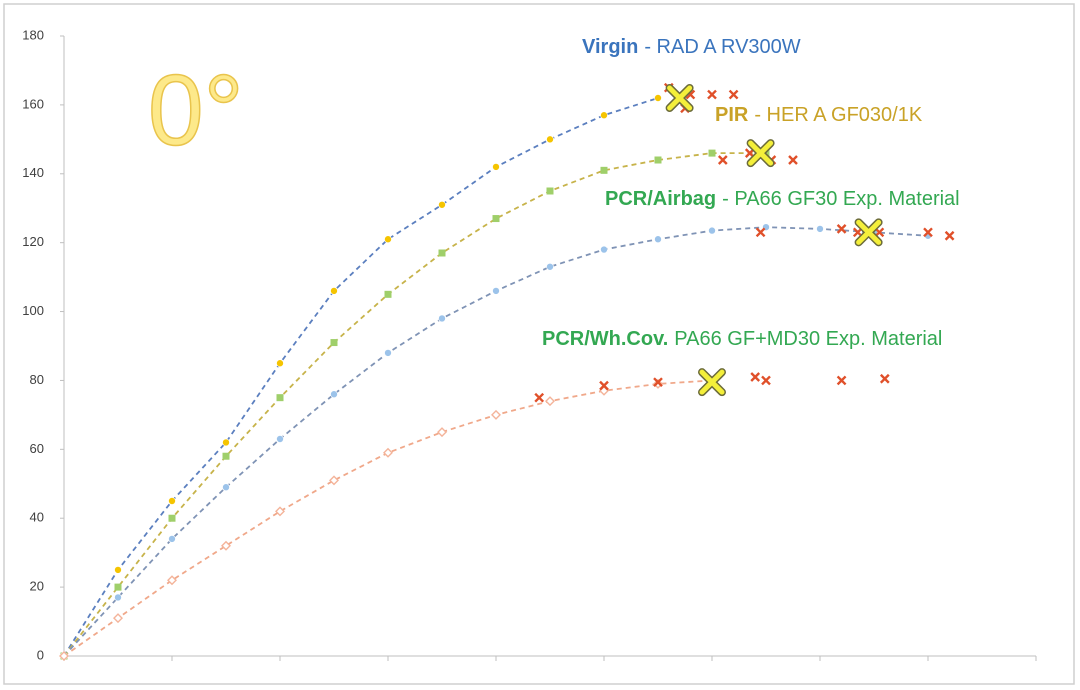  Describe the element at coordinates (33, 34) in the screenshot. I see `y-tick-label: 180` at that location.